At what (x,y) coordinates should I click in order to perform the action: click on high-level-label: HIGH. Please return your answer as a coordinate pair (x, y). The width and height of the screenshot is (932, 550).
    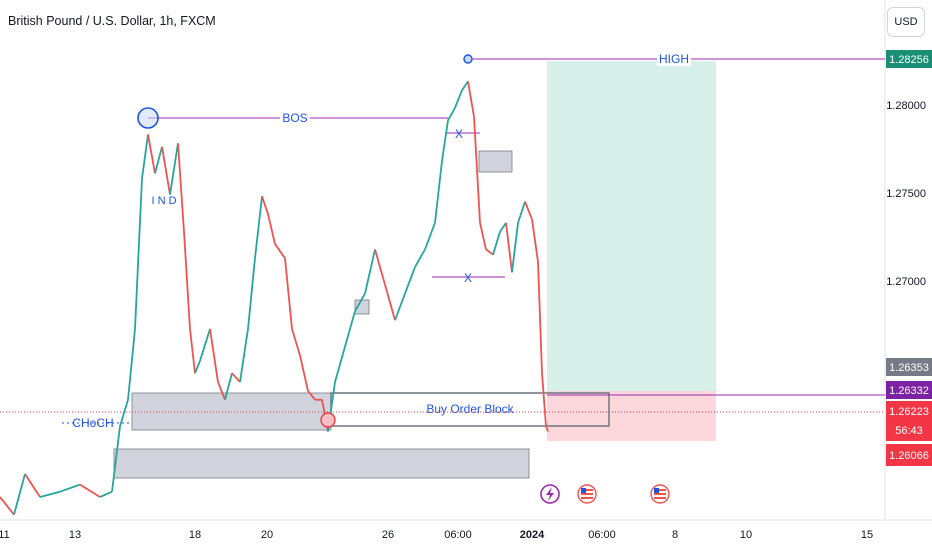
    Looking at the image, I should click on (674, 59).